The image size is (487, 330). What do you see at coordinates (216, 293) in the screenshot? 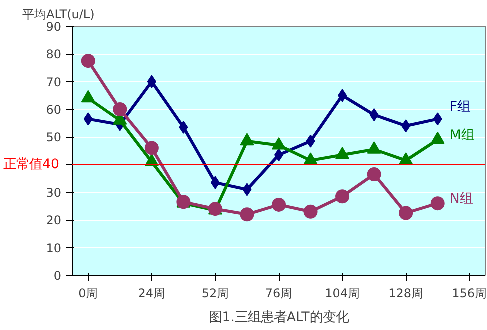
I see `x-tick-label: 52周` at bounding box center [216, 293].